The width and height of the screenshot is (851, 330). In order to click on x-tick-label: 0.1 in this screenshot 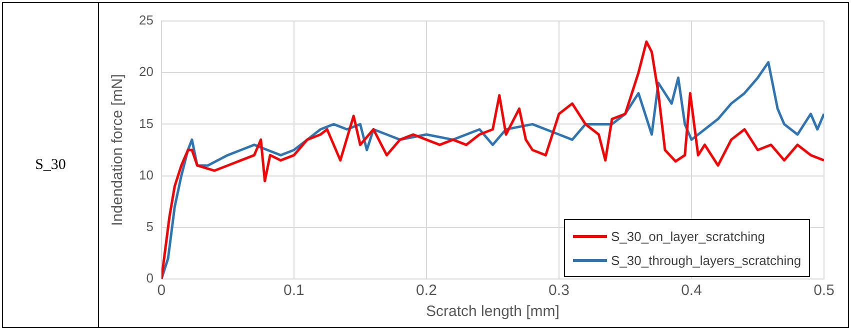, I will do `click(294, 291)`.